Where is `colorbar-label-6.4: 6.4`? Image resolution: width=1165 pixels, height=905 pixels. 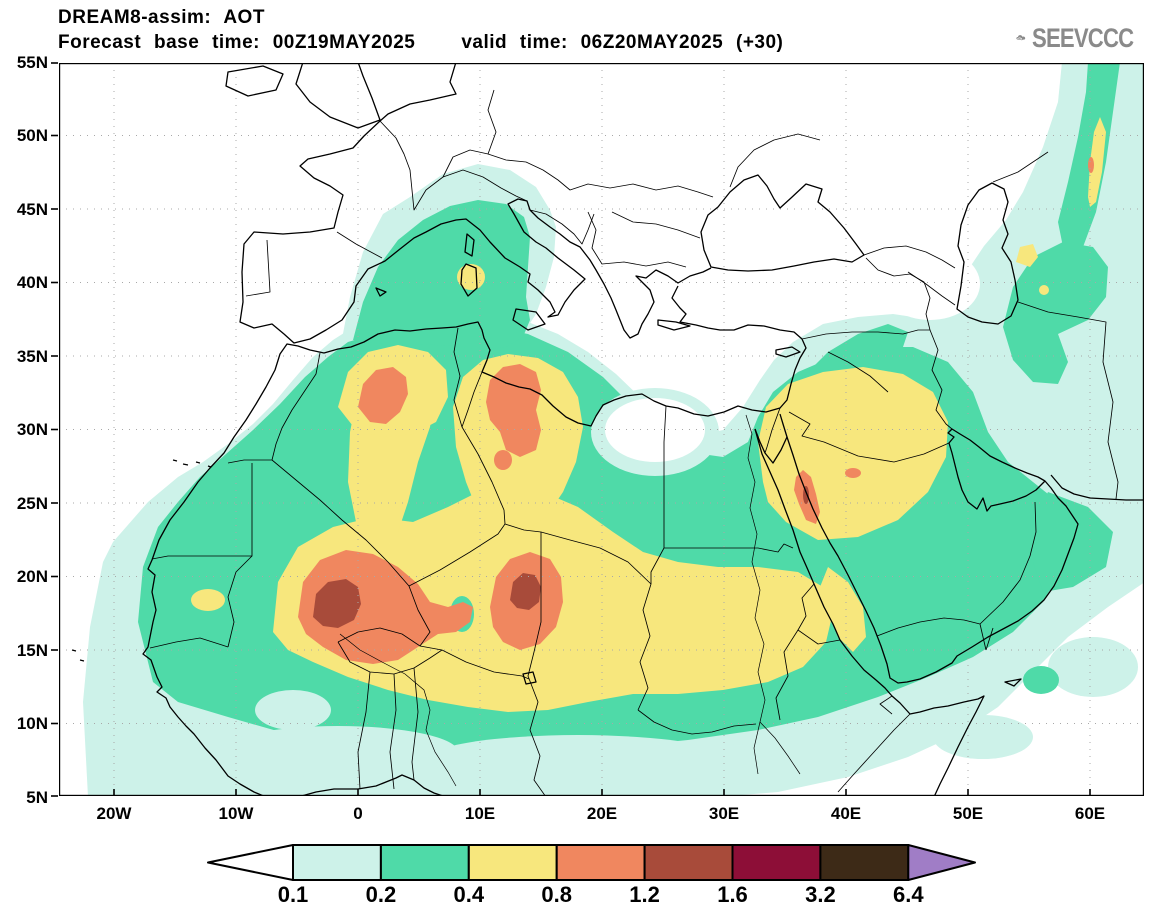 colorbar-label-6.4: 6.4 is located at coordinates (908, 893).